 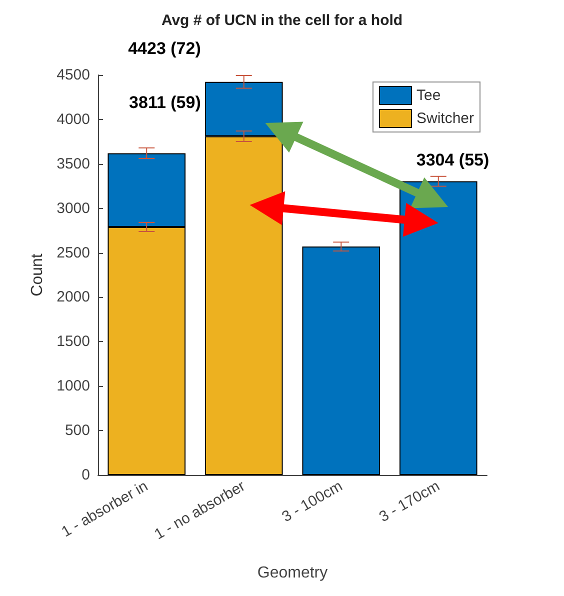 What do you see at coordinates (341, 360) in the screenshot?
I see `bar` at bounding box center [341, 360].